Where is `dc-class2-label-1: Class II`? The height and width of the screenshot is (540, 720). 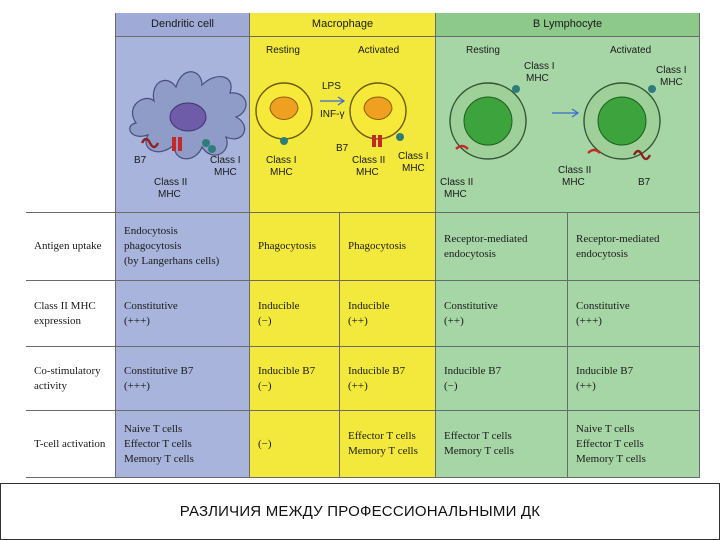 dc-class2-label-1: Class II is located at coordinates (170, 182).